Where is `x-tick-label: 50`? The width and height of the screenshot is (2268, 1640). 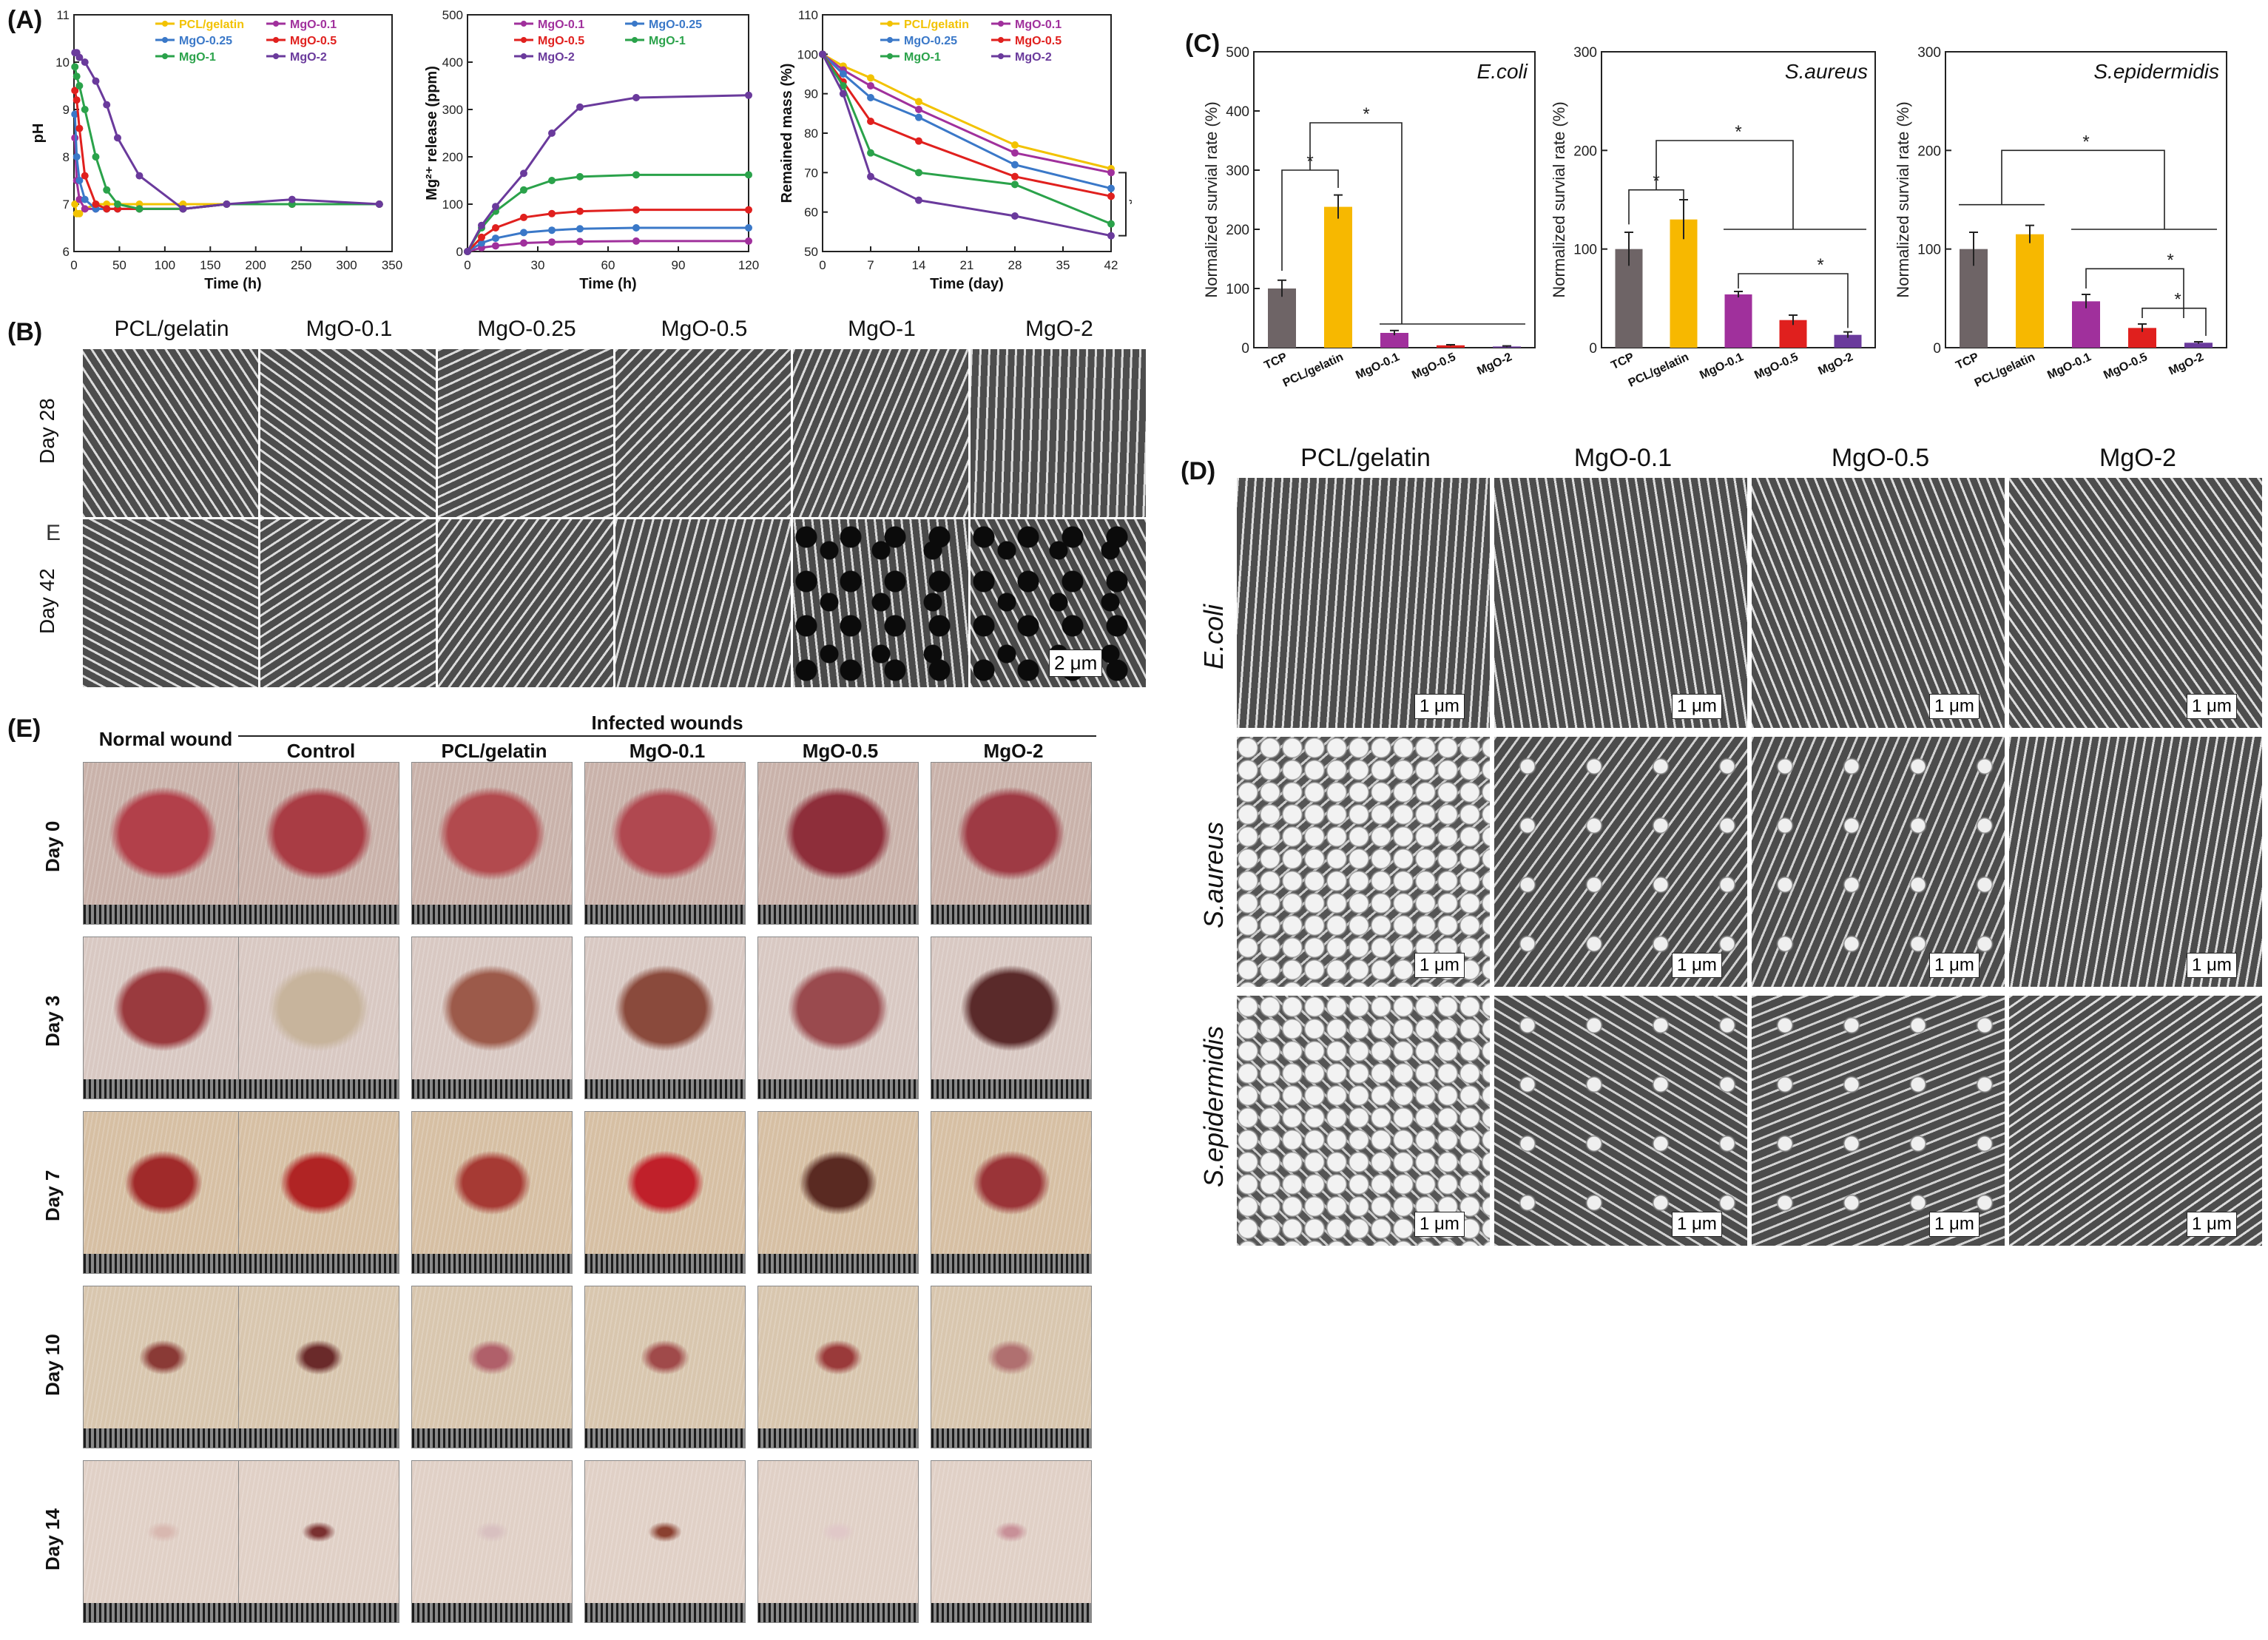 x-tick-label: 50 is located at coordinates (119, 265).